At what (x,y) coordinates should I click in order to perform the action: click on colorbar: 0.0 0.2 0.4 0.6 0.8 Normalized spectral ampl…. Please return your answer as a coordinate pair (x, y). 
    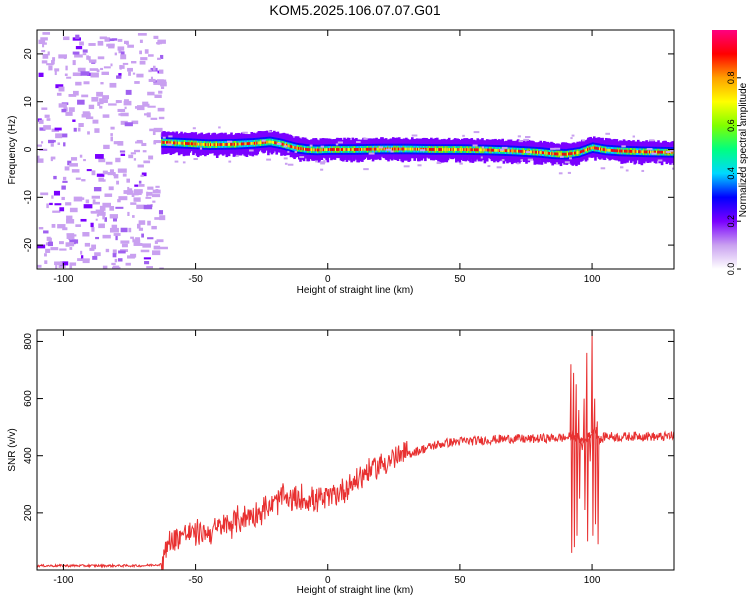
    Looking at the image, I should click on (730, 152).